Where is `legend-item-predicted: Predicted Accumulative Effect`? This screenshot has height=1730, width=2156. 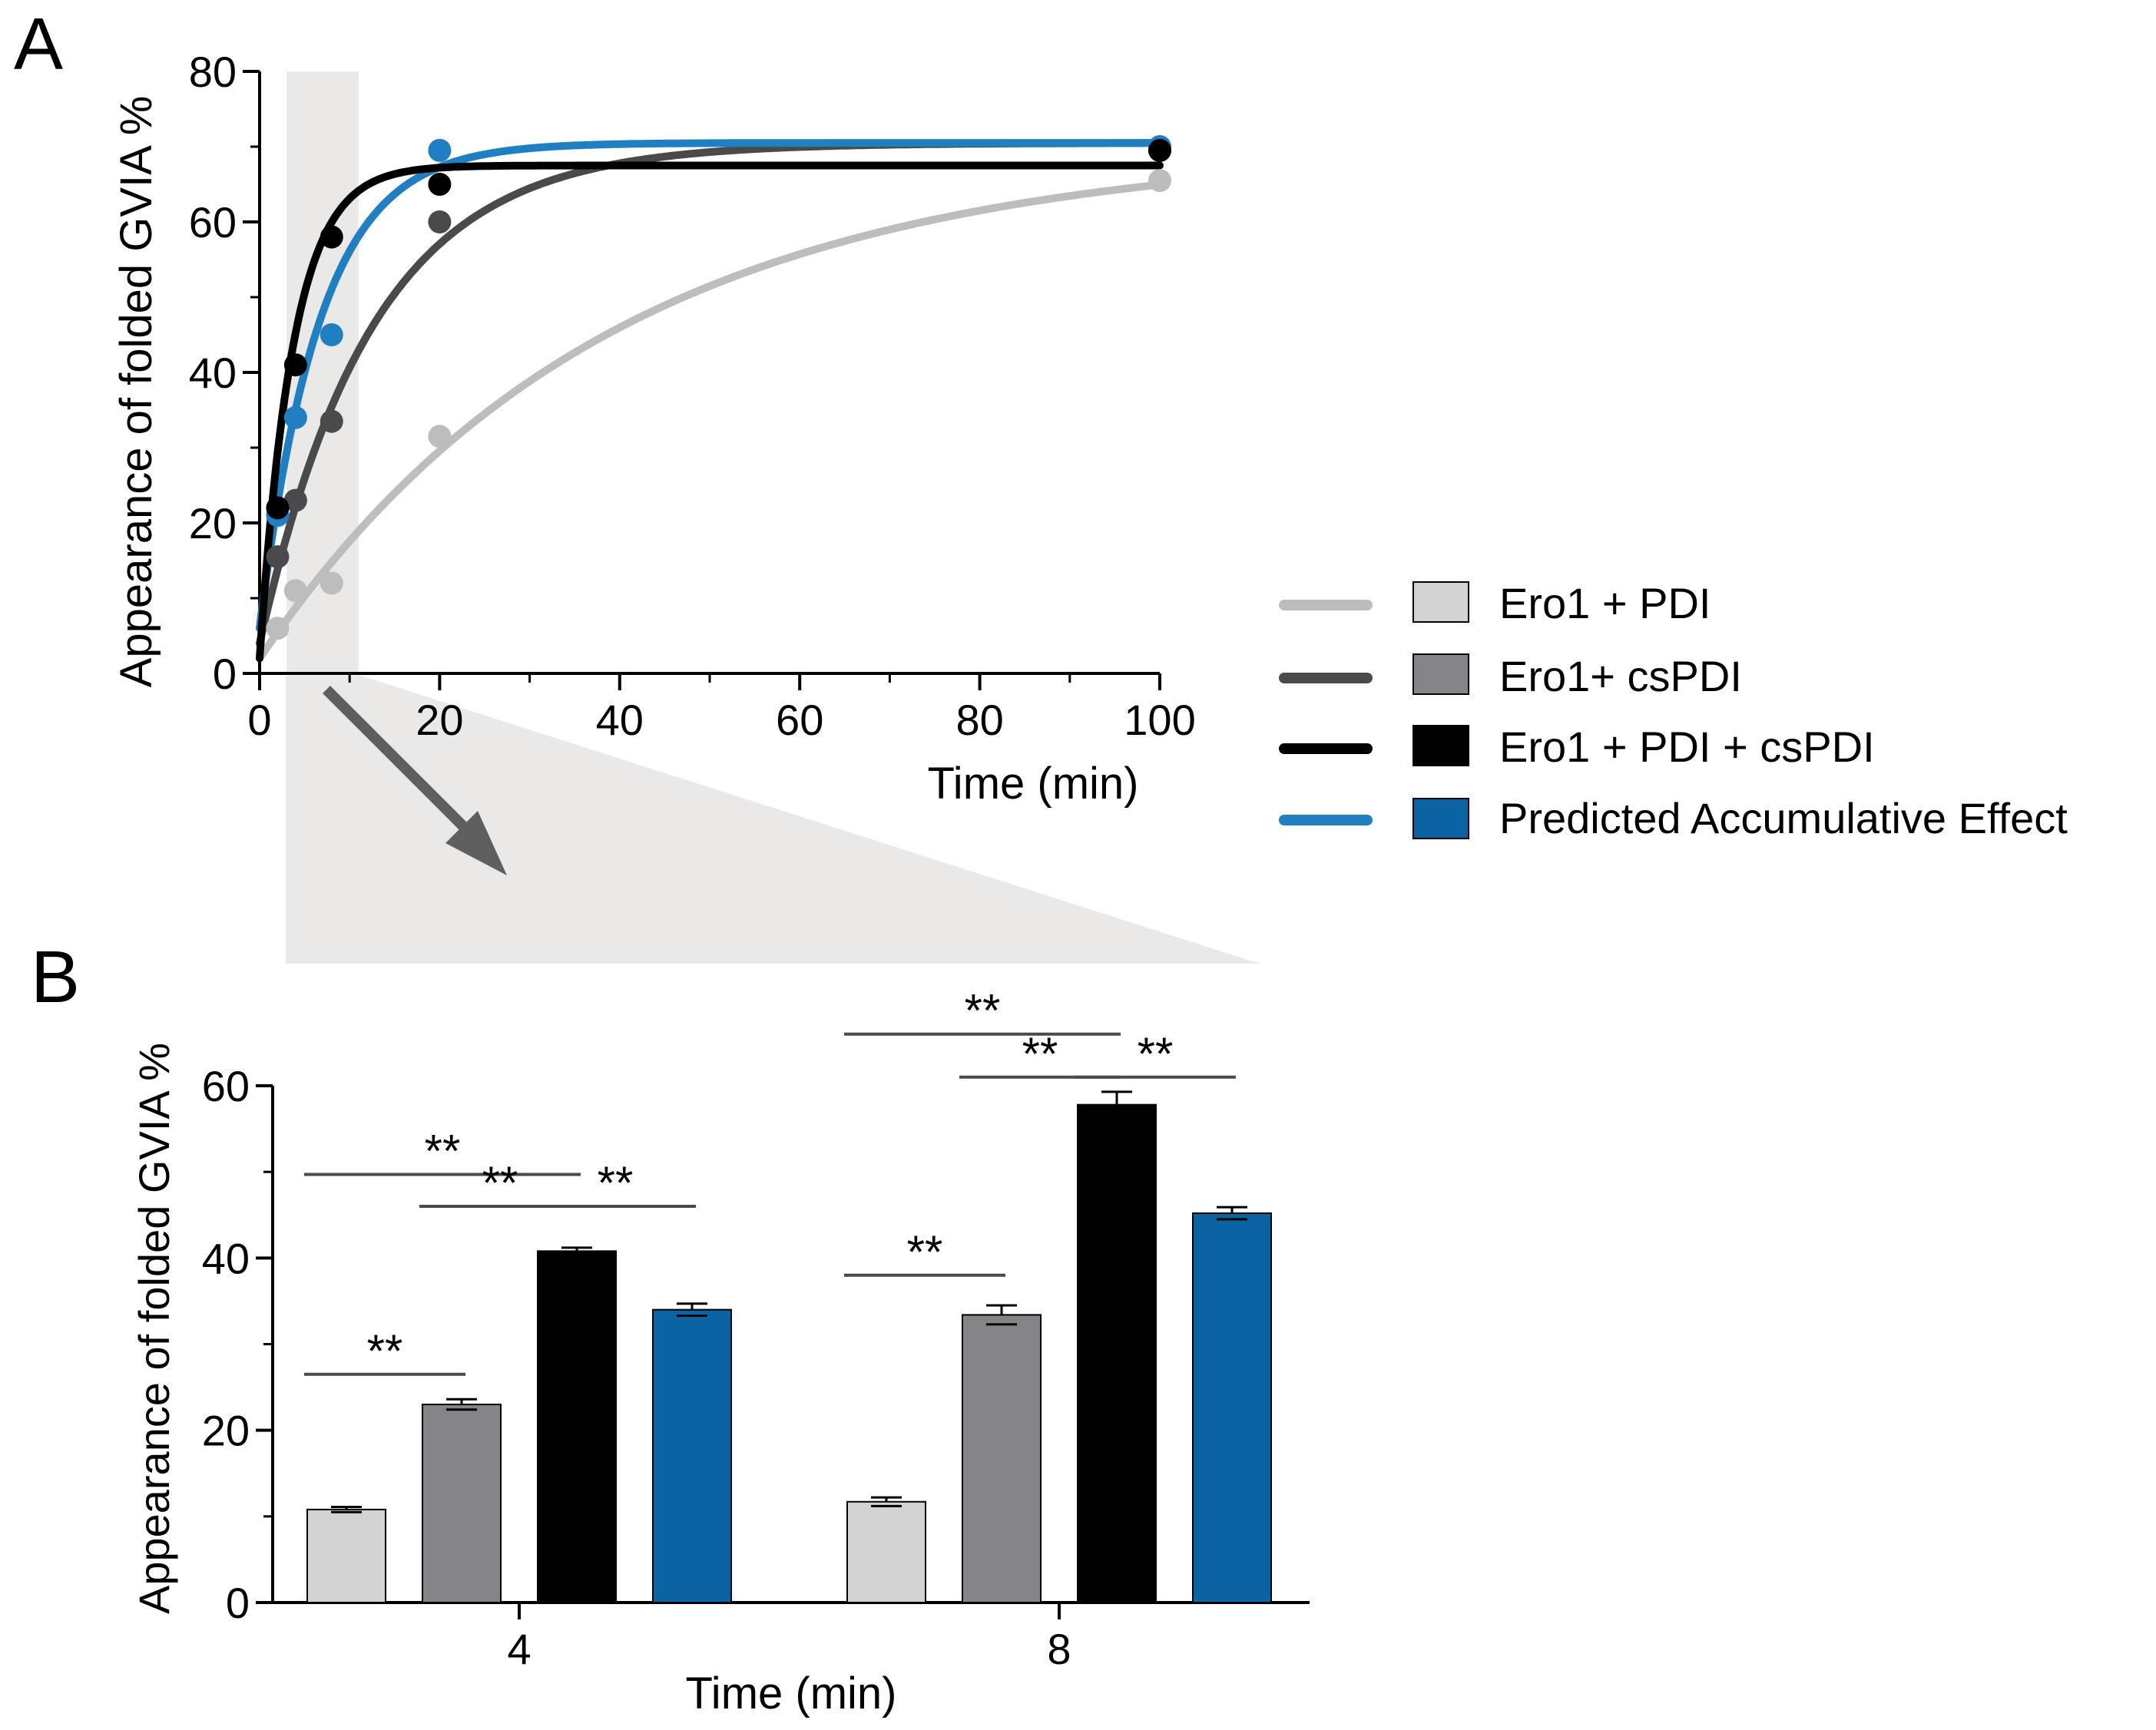 legend-item-predicted: Predicted Accumulative Effect is located at coordinates (1673, 818).